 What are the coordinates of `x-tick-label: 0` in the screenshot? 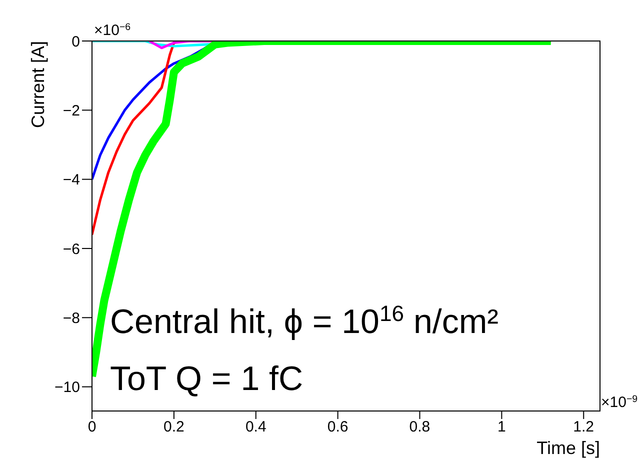 It's located at (92, 427).